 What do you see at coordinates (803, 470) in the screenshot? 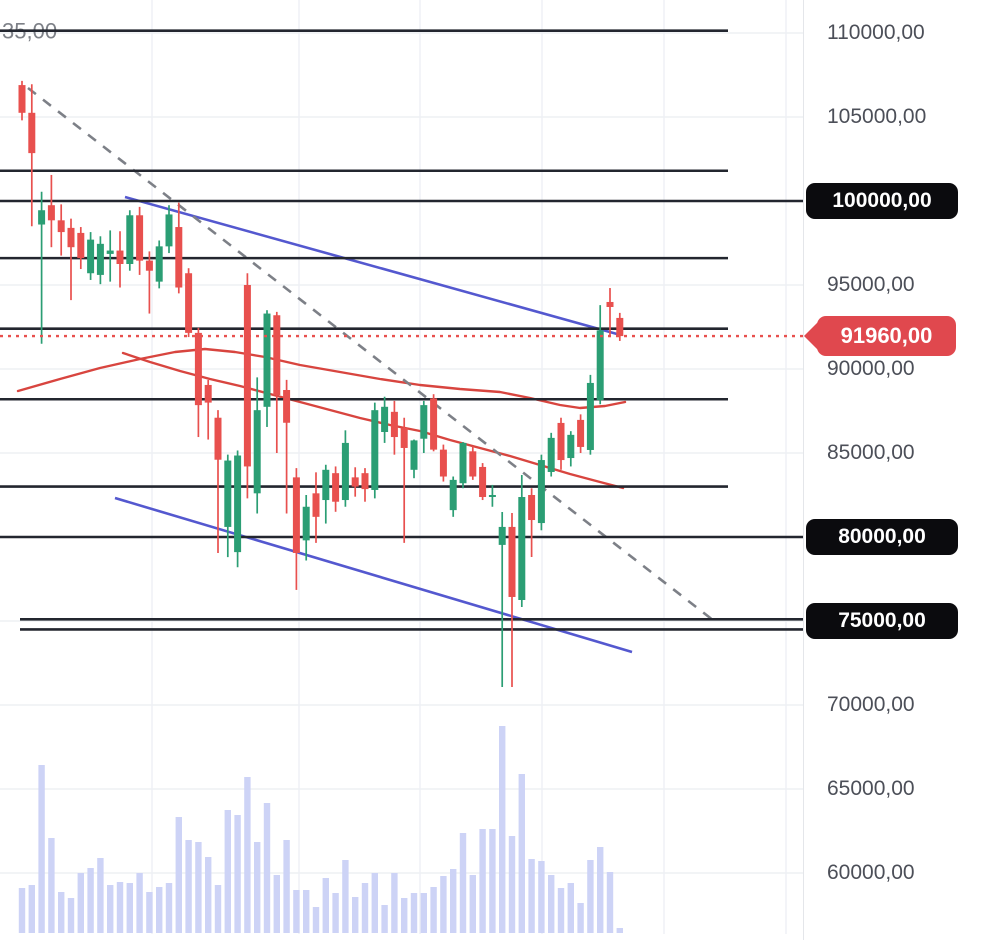
I see `axis-separator` at bounding box center [803, 470].